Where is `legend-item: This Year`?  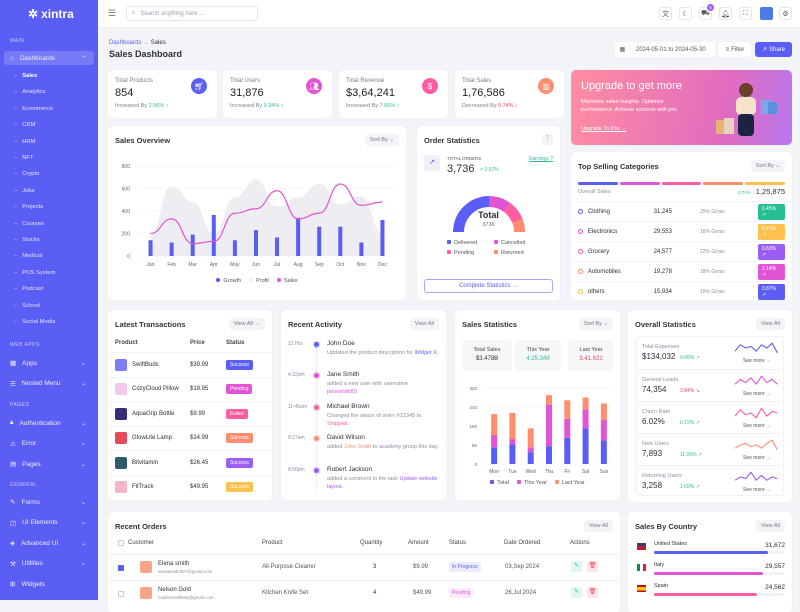
legend-item: This Year is located at coordinates (531, 483).